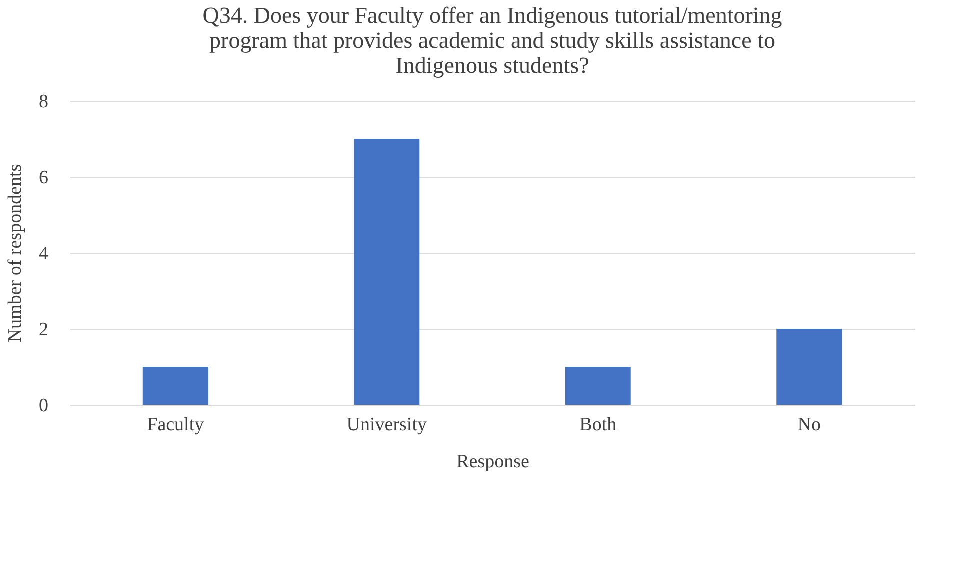 Image resolution: width=973 pixels, height=572 pixels. What do you see at coordinates (43, 102) in the screenshot?
I see `y-tick-label: 8` at bounding box center [43, 102].